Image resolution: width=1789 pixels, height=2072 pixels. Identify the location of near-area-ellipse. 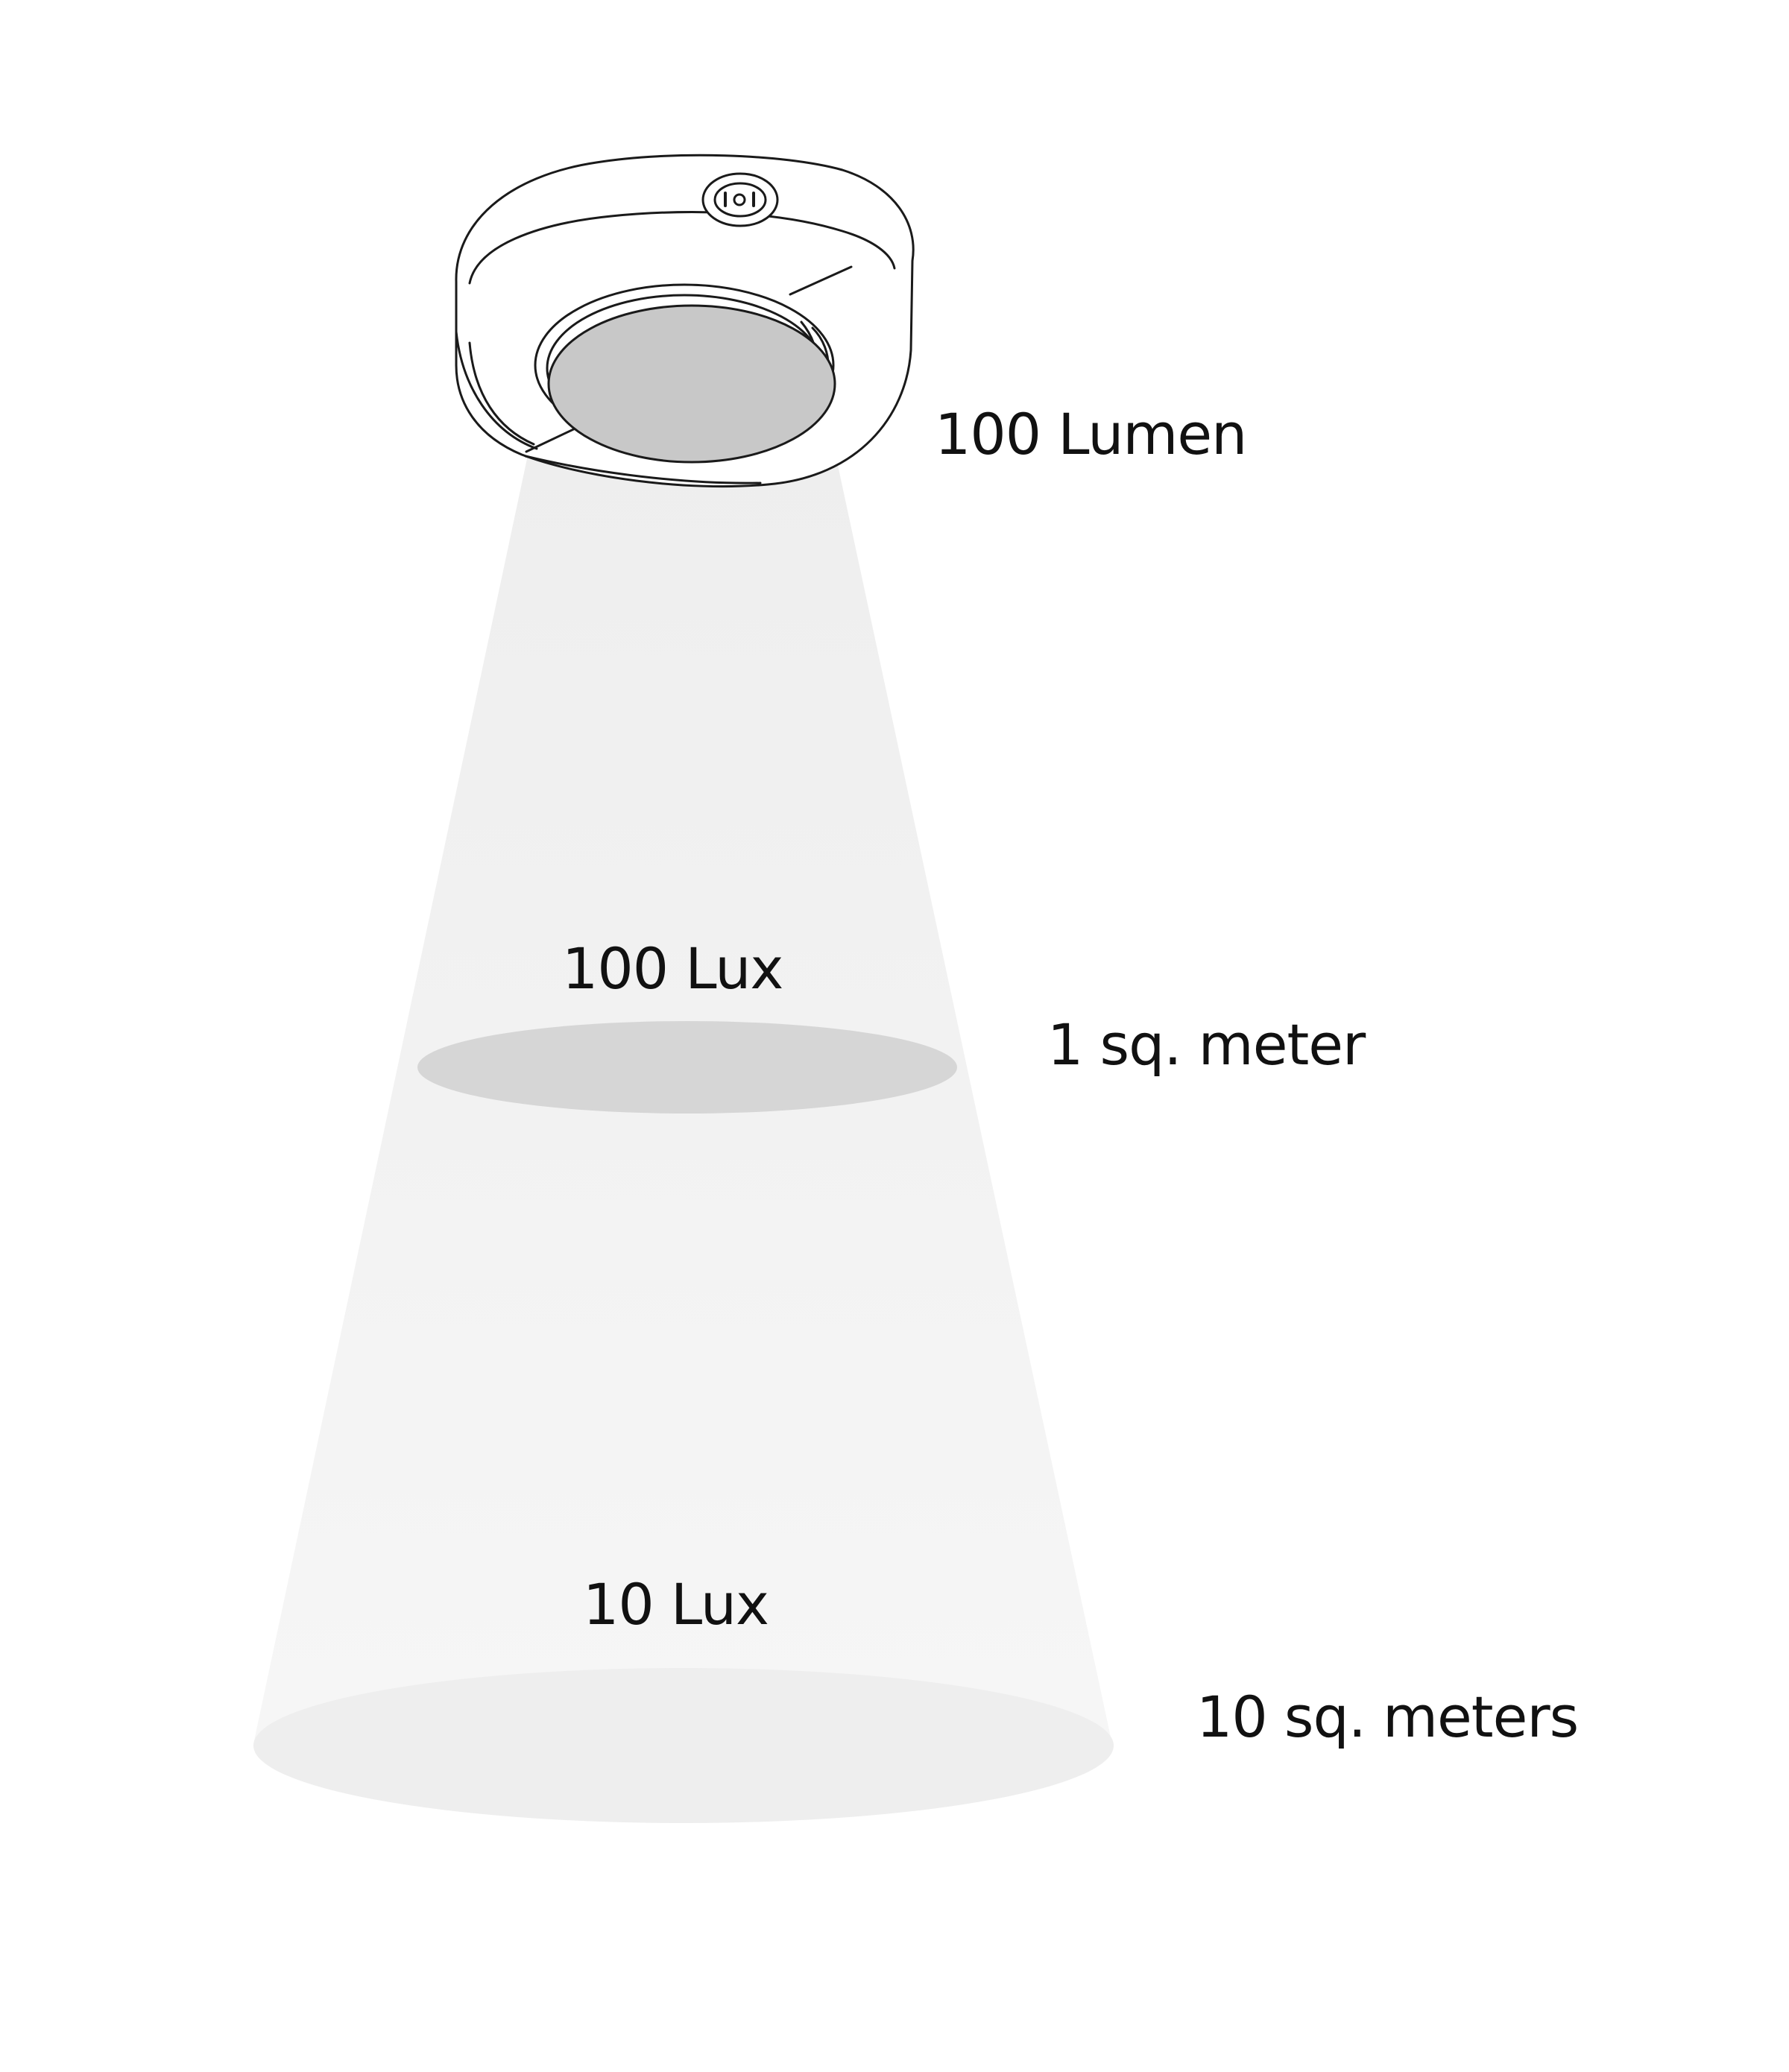
(687, 1067).